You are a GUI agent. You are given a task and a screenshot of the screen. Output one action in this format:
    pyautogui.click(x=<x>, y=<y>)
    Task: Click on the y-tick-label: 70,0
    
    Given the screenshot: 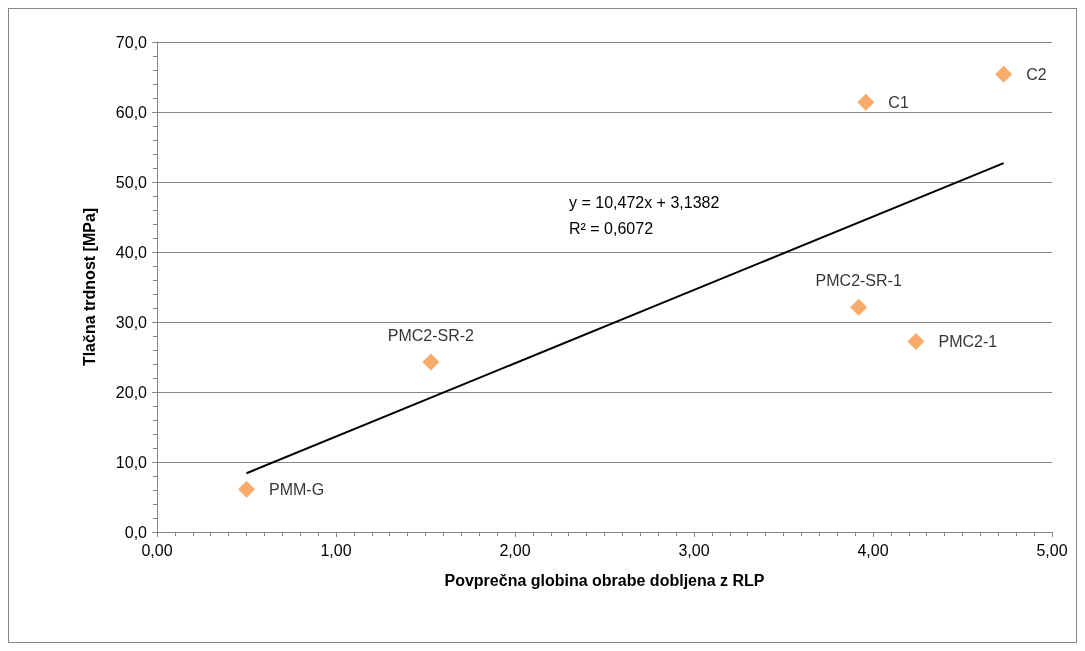 What is the action you would take?
    pyautogui.click(x=131, y=42)
    